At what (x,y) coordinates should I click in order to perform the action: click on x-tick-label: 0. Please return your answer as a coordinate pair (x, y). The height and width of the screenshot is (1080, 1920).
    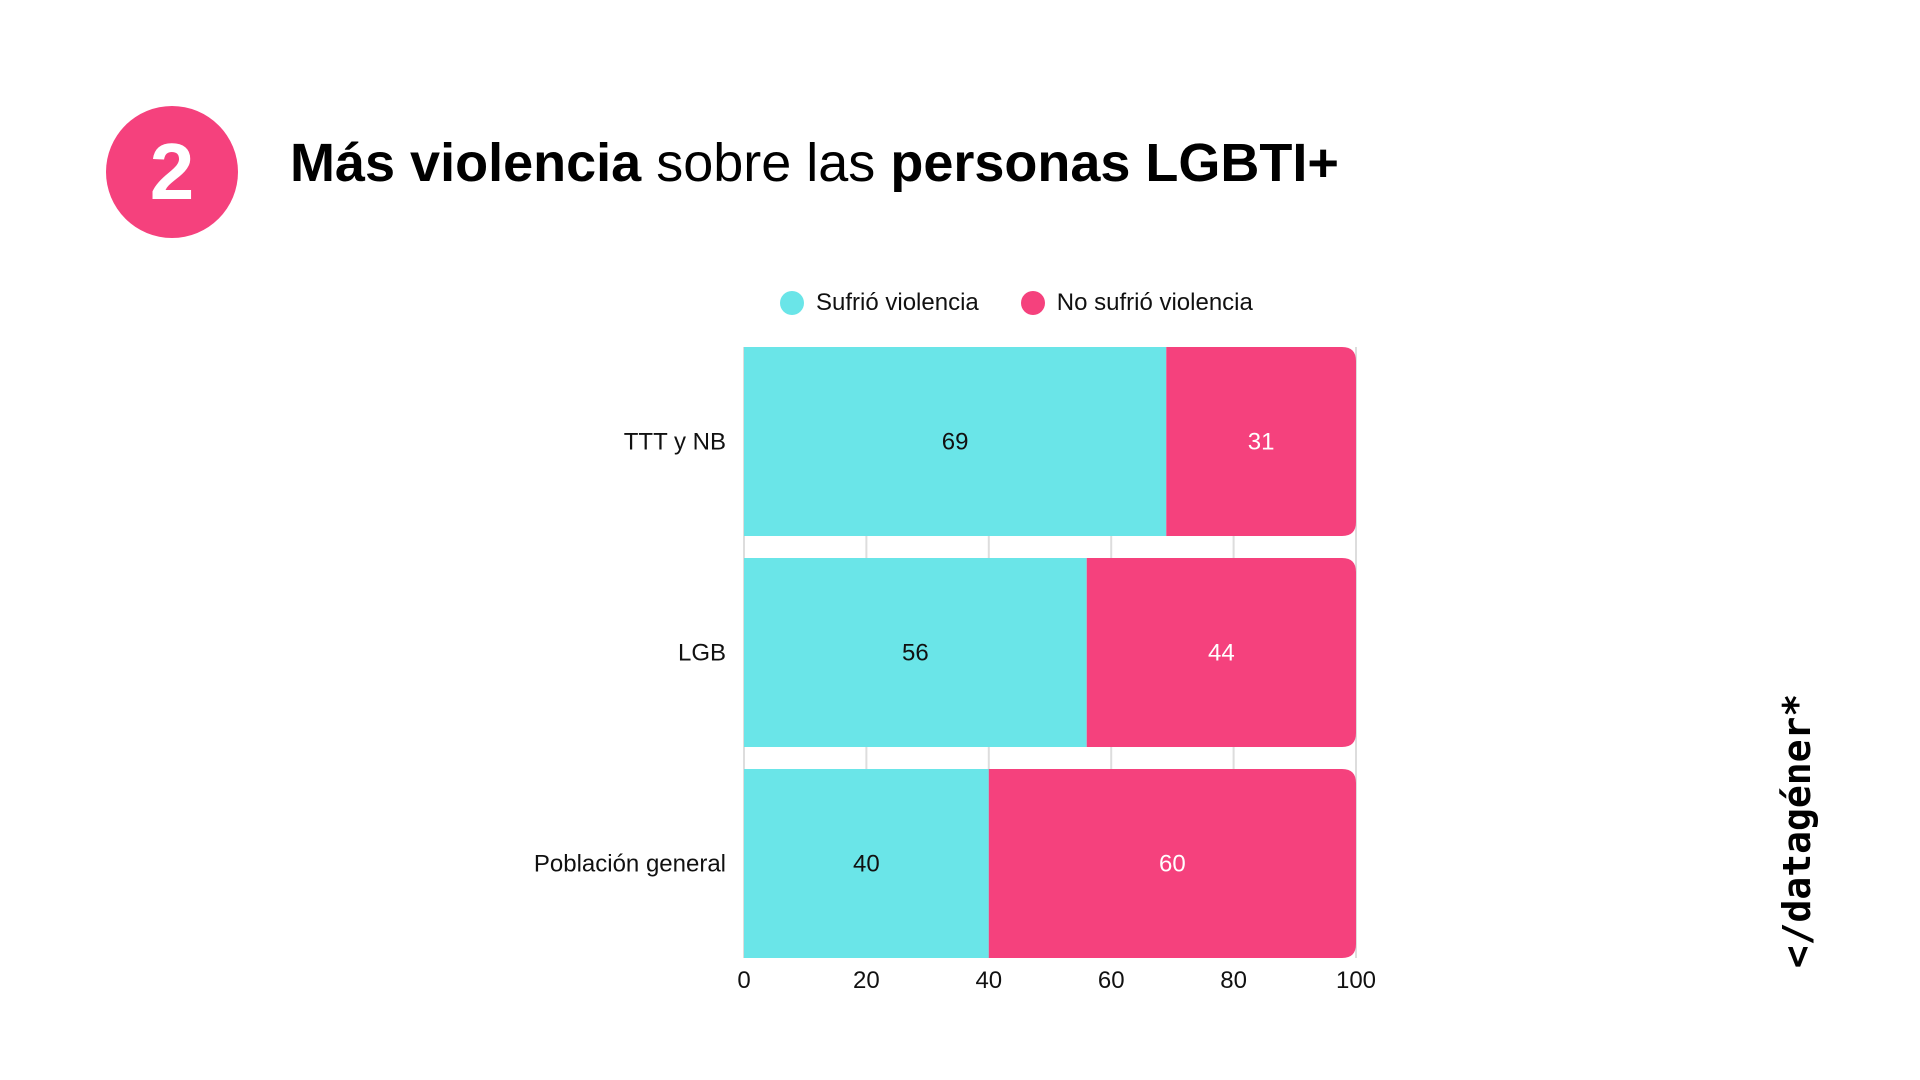
    Looking at the image, I should click on (743, 980).